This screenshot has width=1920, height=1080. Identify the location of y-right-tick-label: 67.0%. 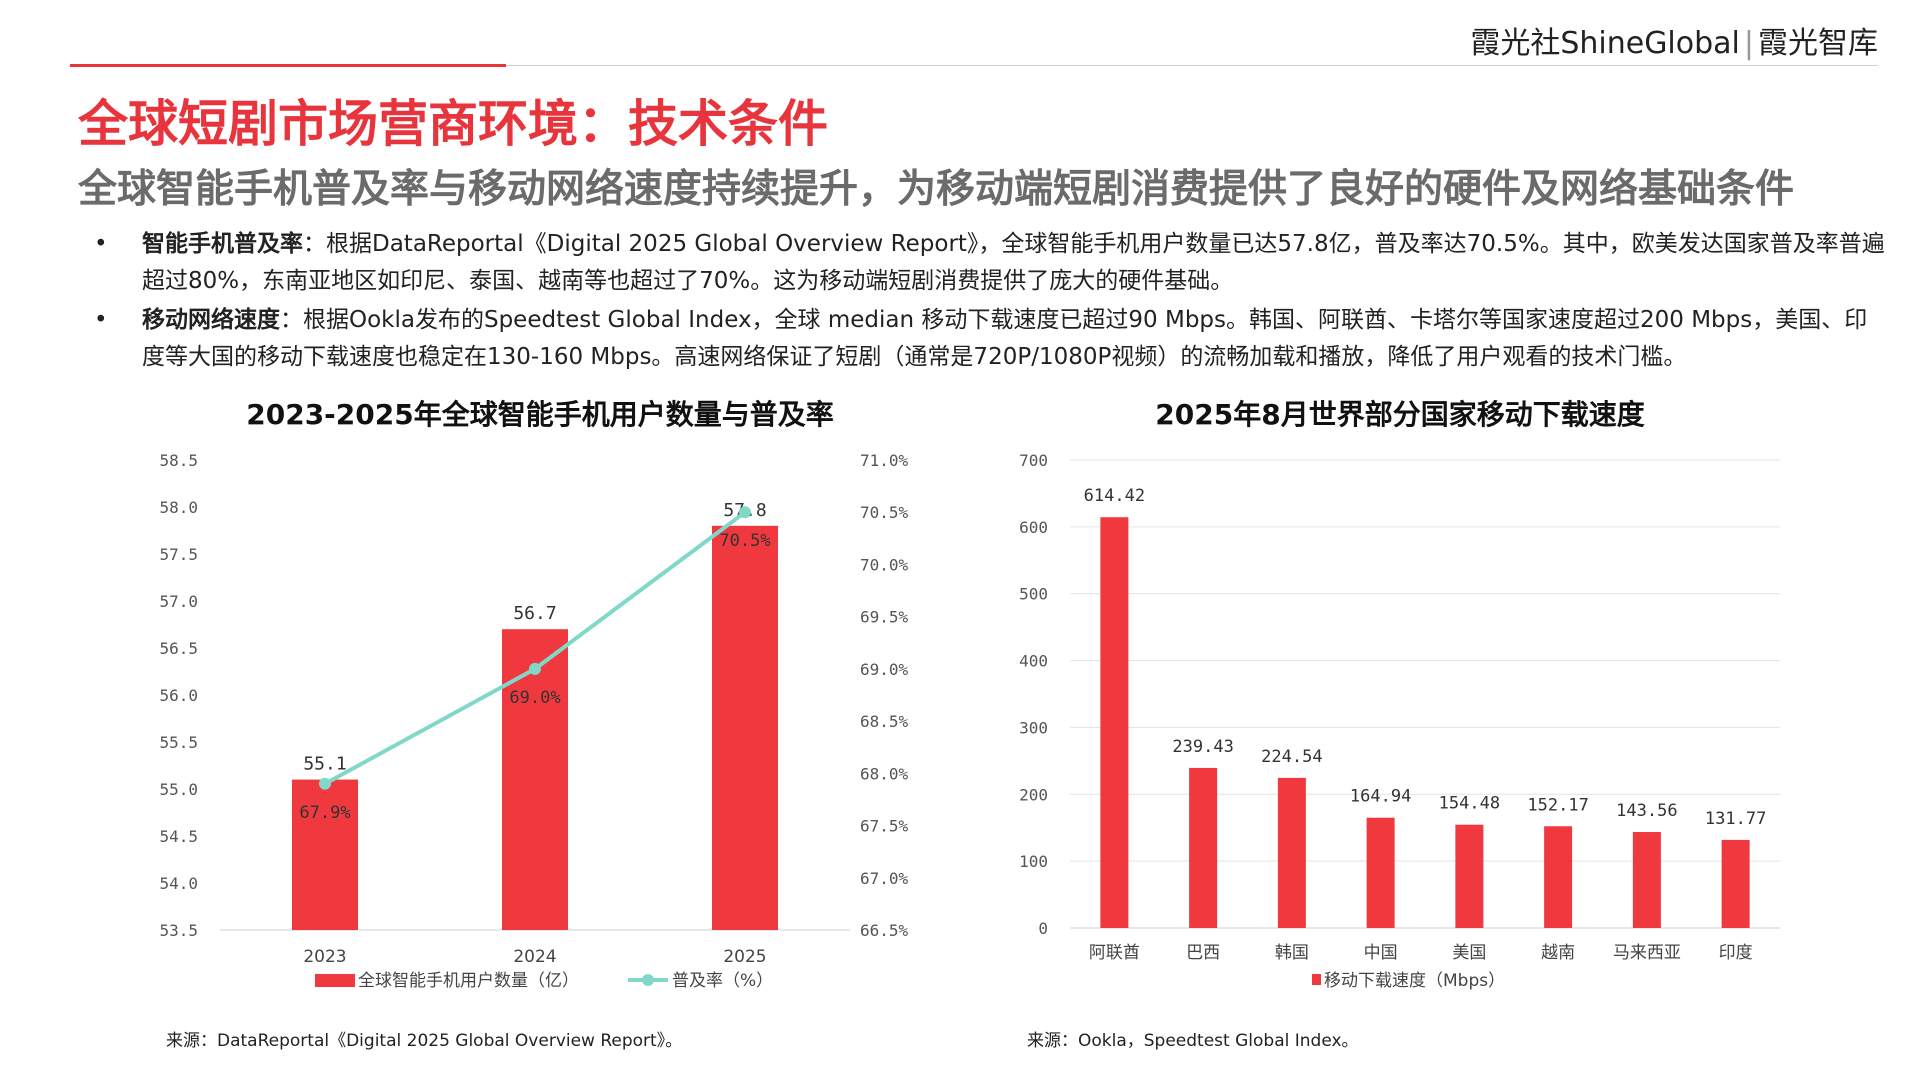
(884, 878).